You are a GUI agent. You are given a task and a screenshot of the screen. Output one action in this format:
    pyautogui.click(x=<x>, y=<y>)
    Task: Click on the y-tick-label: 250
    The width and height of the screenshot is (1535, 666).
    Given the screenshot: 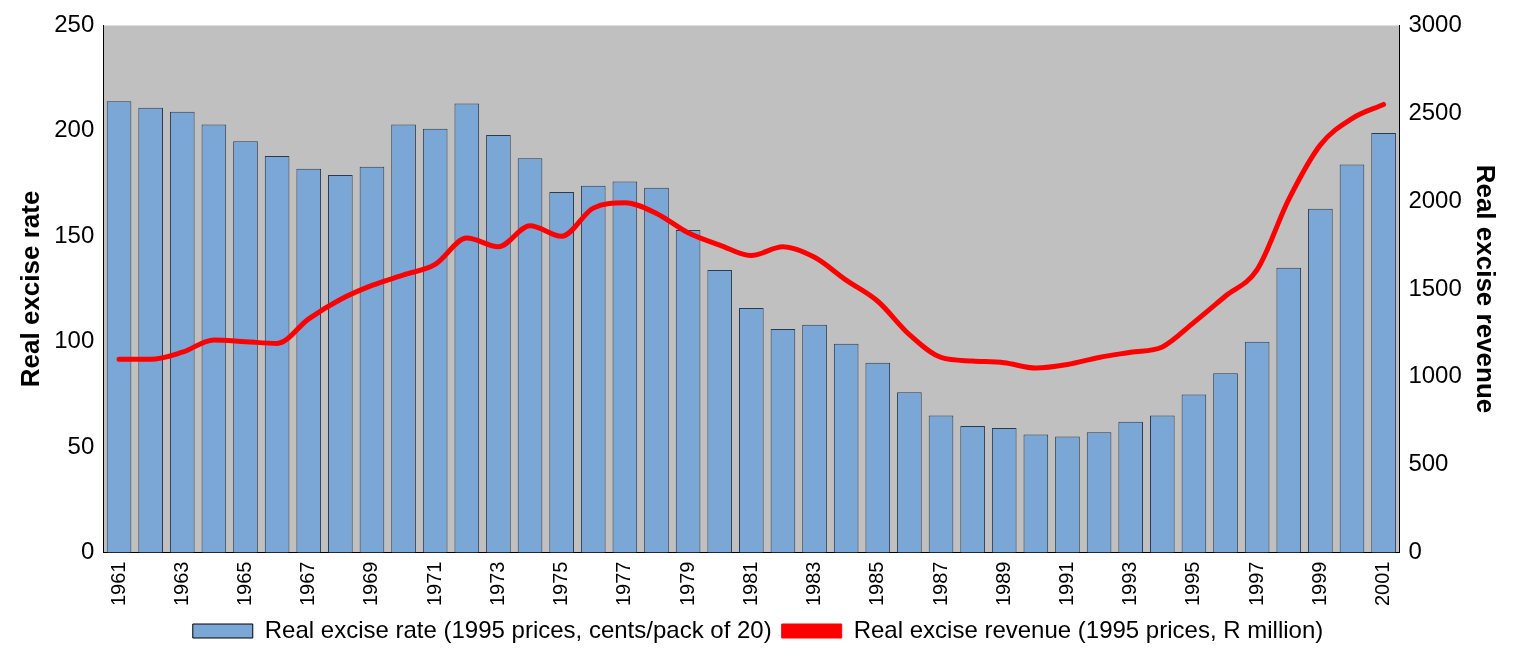 What is the action you would take?
    pyautogui.click(x=74, y=24)
    